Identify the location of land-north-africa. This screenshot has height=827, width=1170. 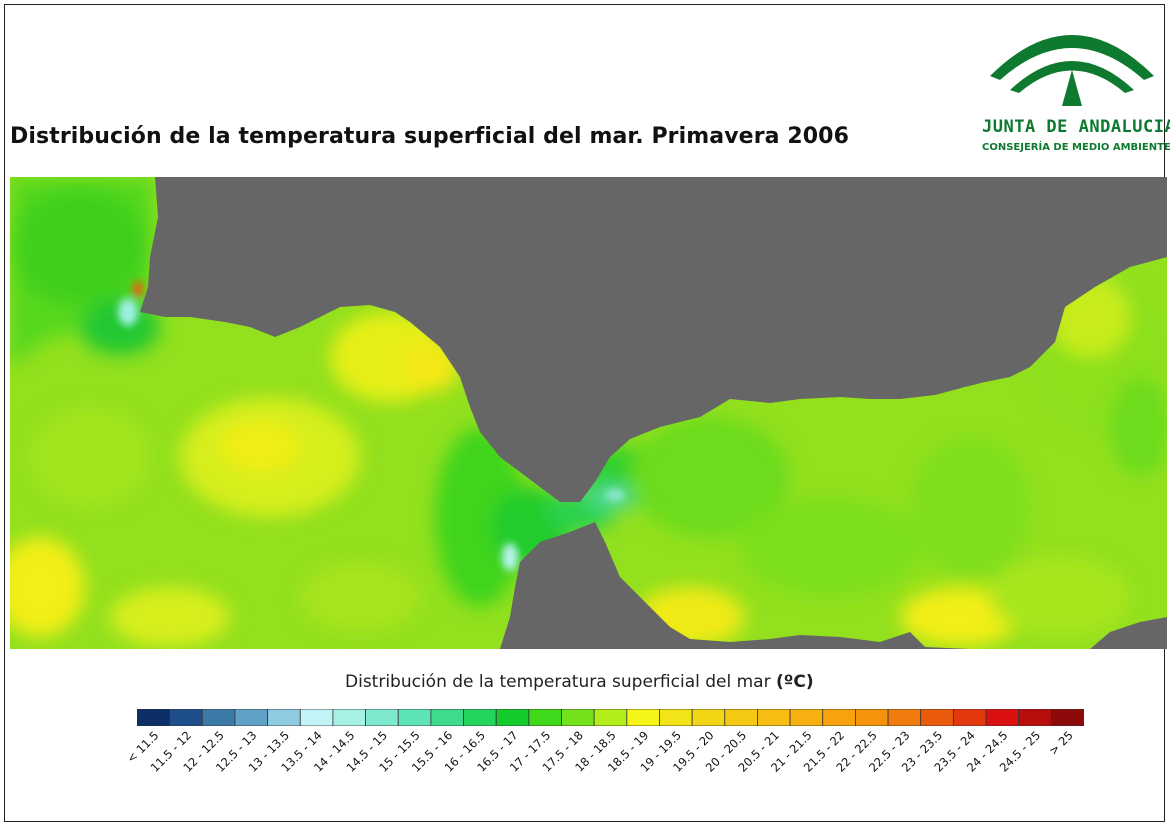
(735, 585).